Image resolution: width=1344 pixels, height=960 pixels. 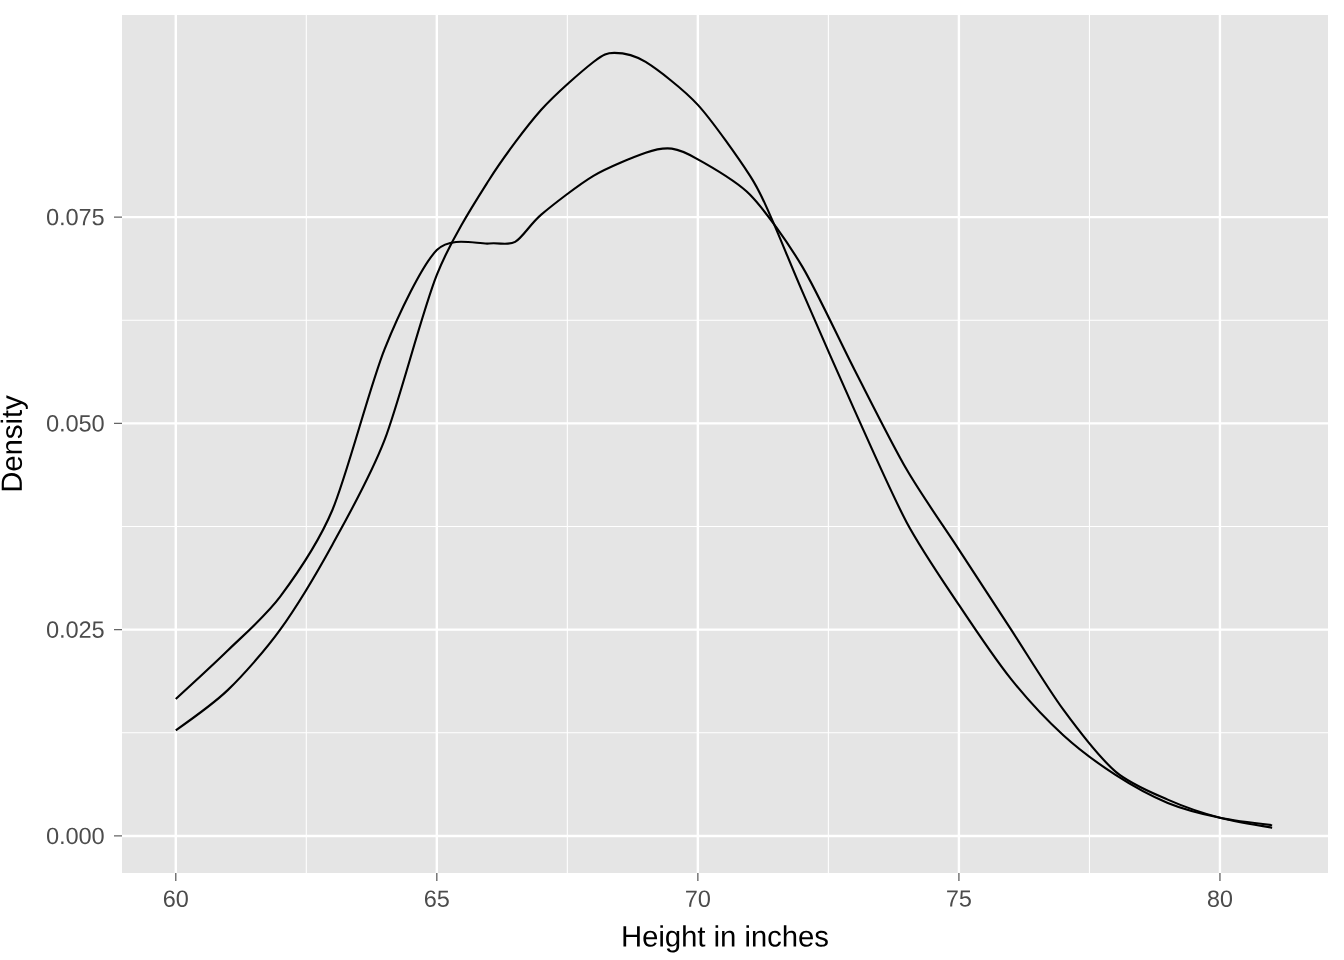 What do you see at coordinates (75, 423) in the screenshot?
I see `y-tick-label: 0.050` at bounding box center [75, 423].